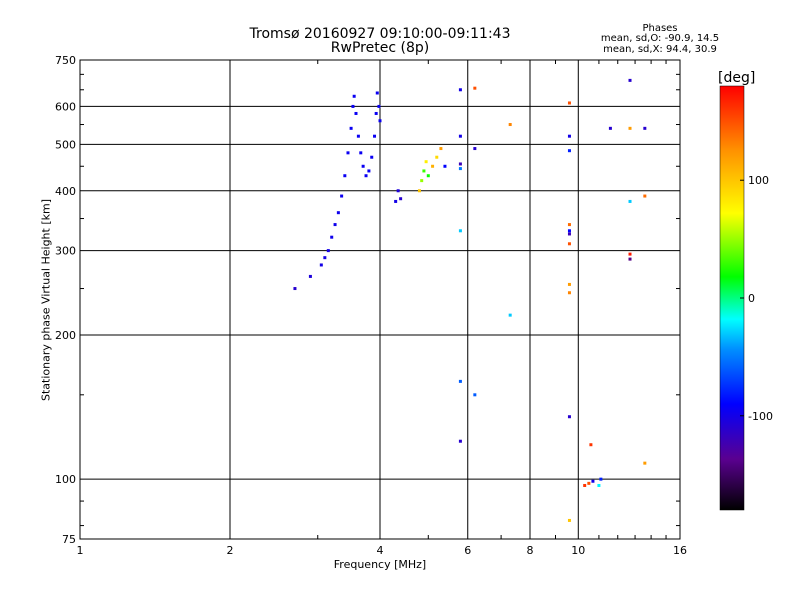 The height and width of the screenshot is (600, 800). What do you see at coordinates (65, 335) in the screenshot?
I see `y-tick-label: 200` at bounding box center [65, 335].